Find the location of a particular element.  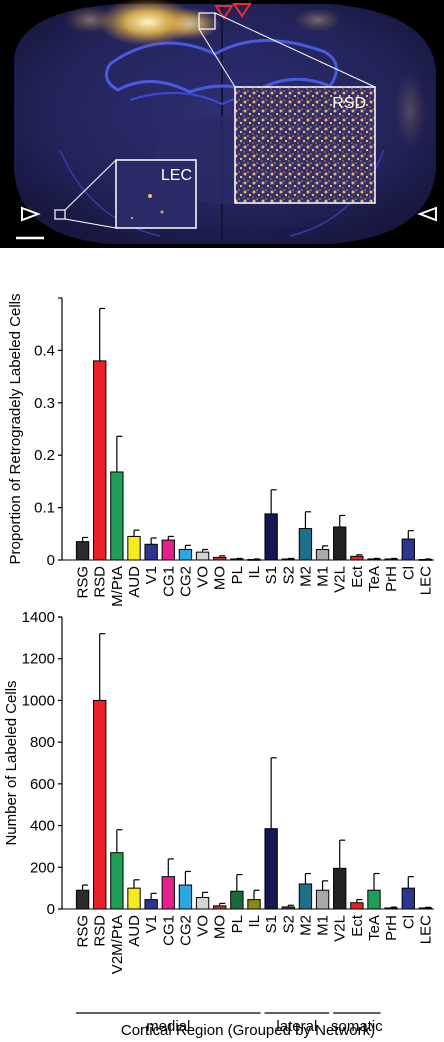

x-tick-label: PL is located at coordinates (237, 924).